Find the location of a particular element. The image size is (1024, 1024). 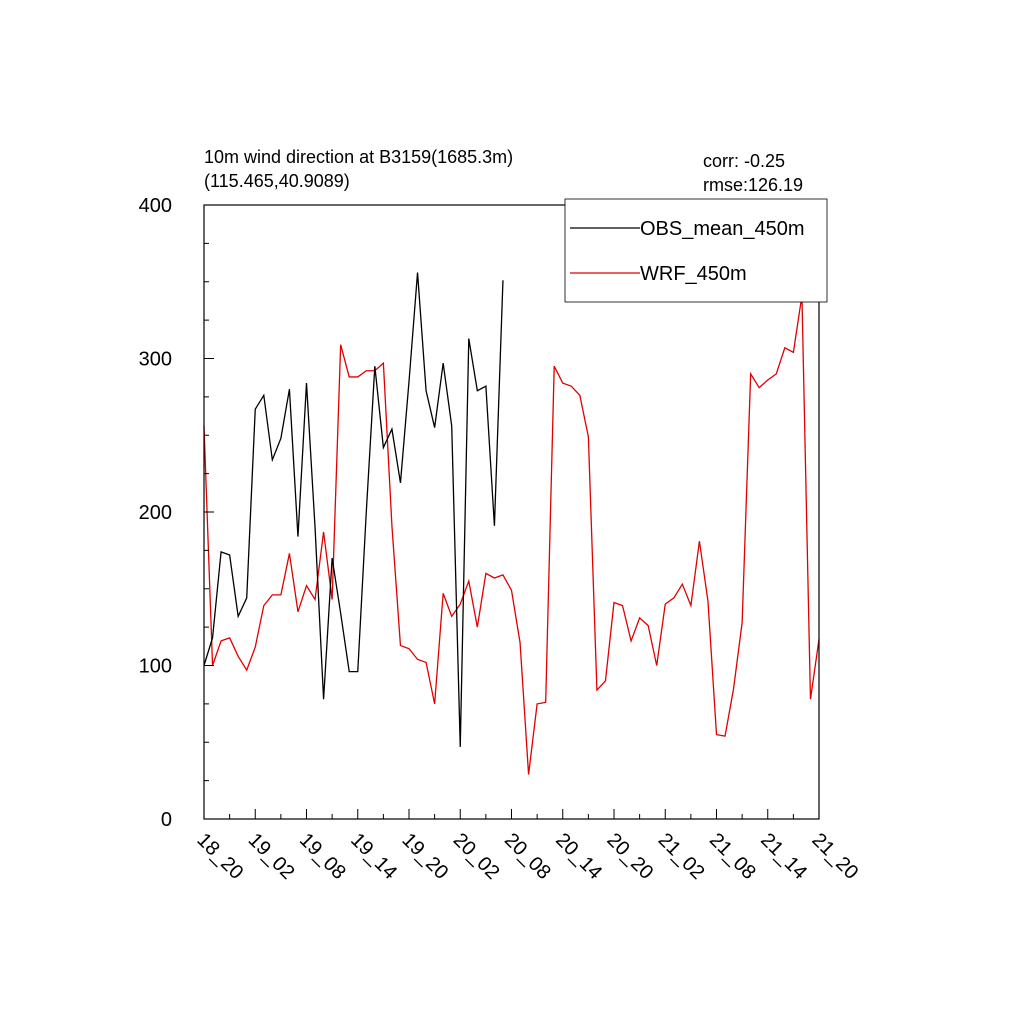

title-line-1: 10m wind direction at B3159(1685.3m) is located at coordinates (358, 157).